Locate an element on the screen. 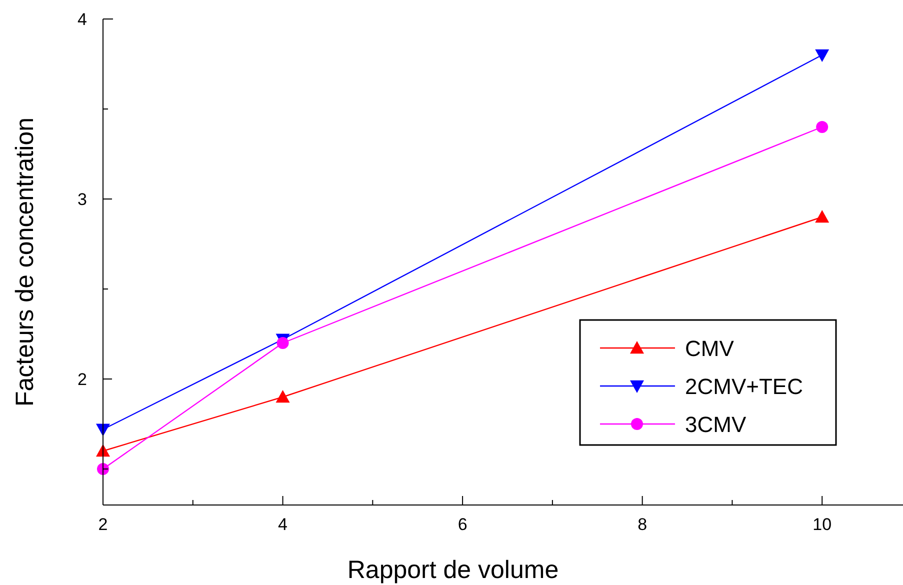  x-tick-label: 2 is located at coordinates (103, 524).